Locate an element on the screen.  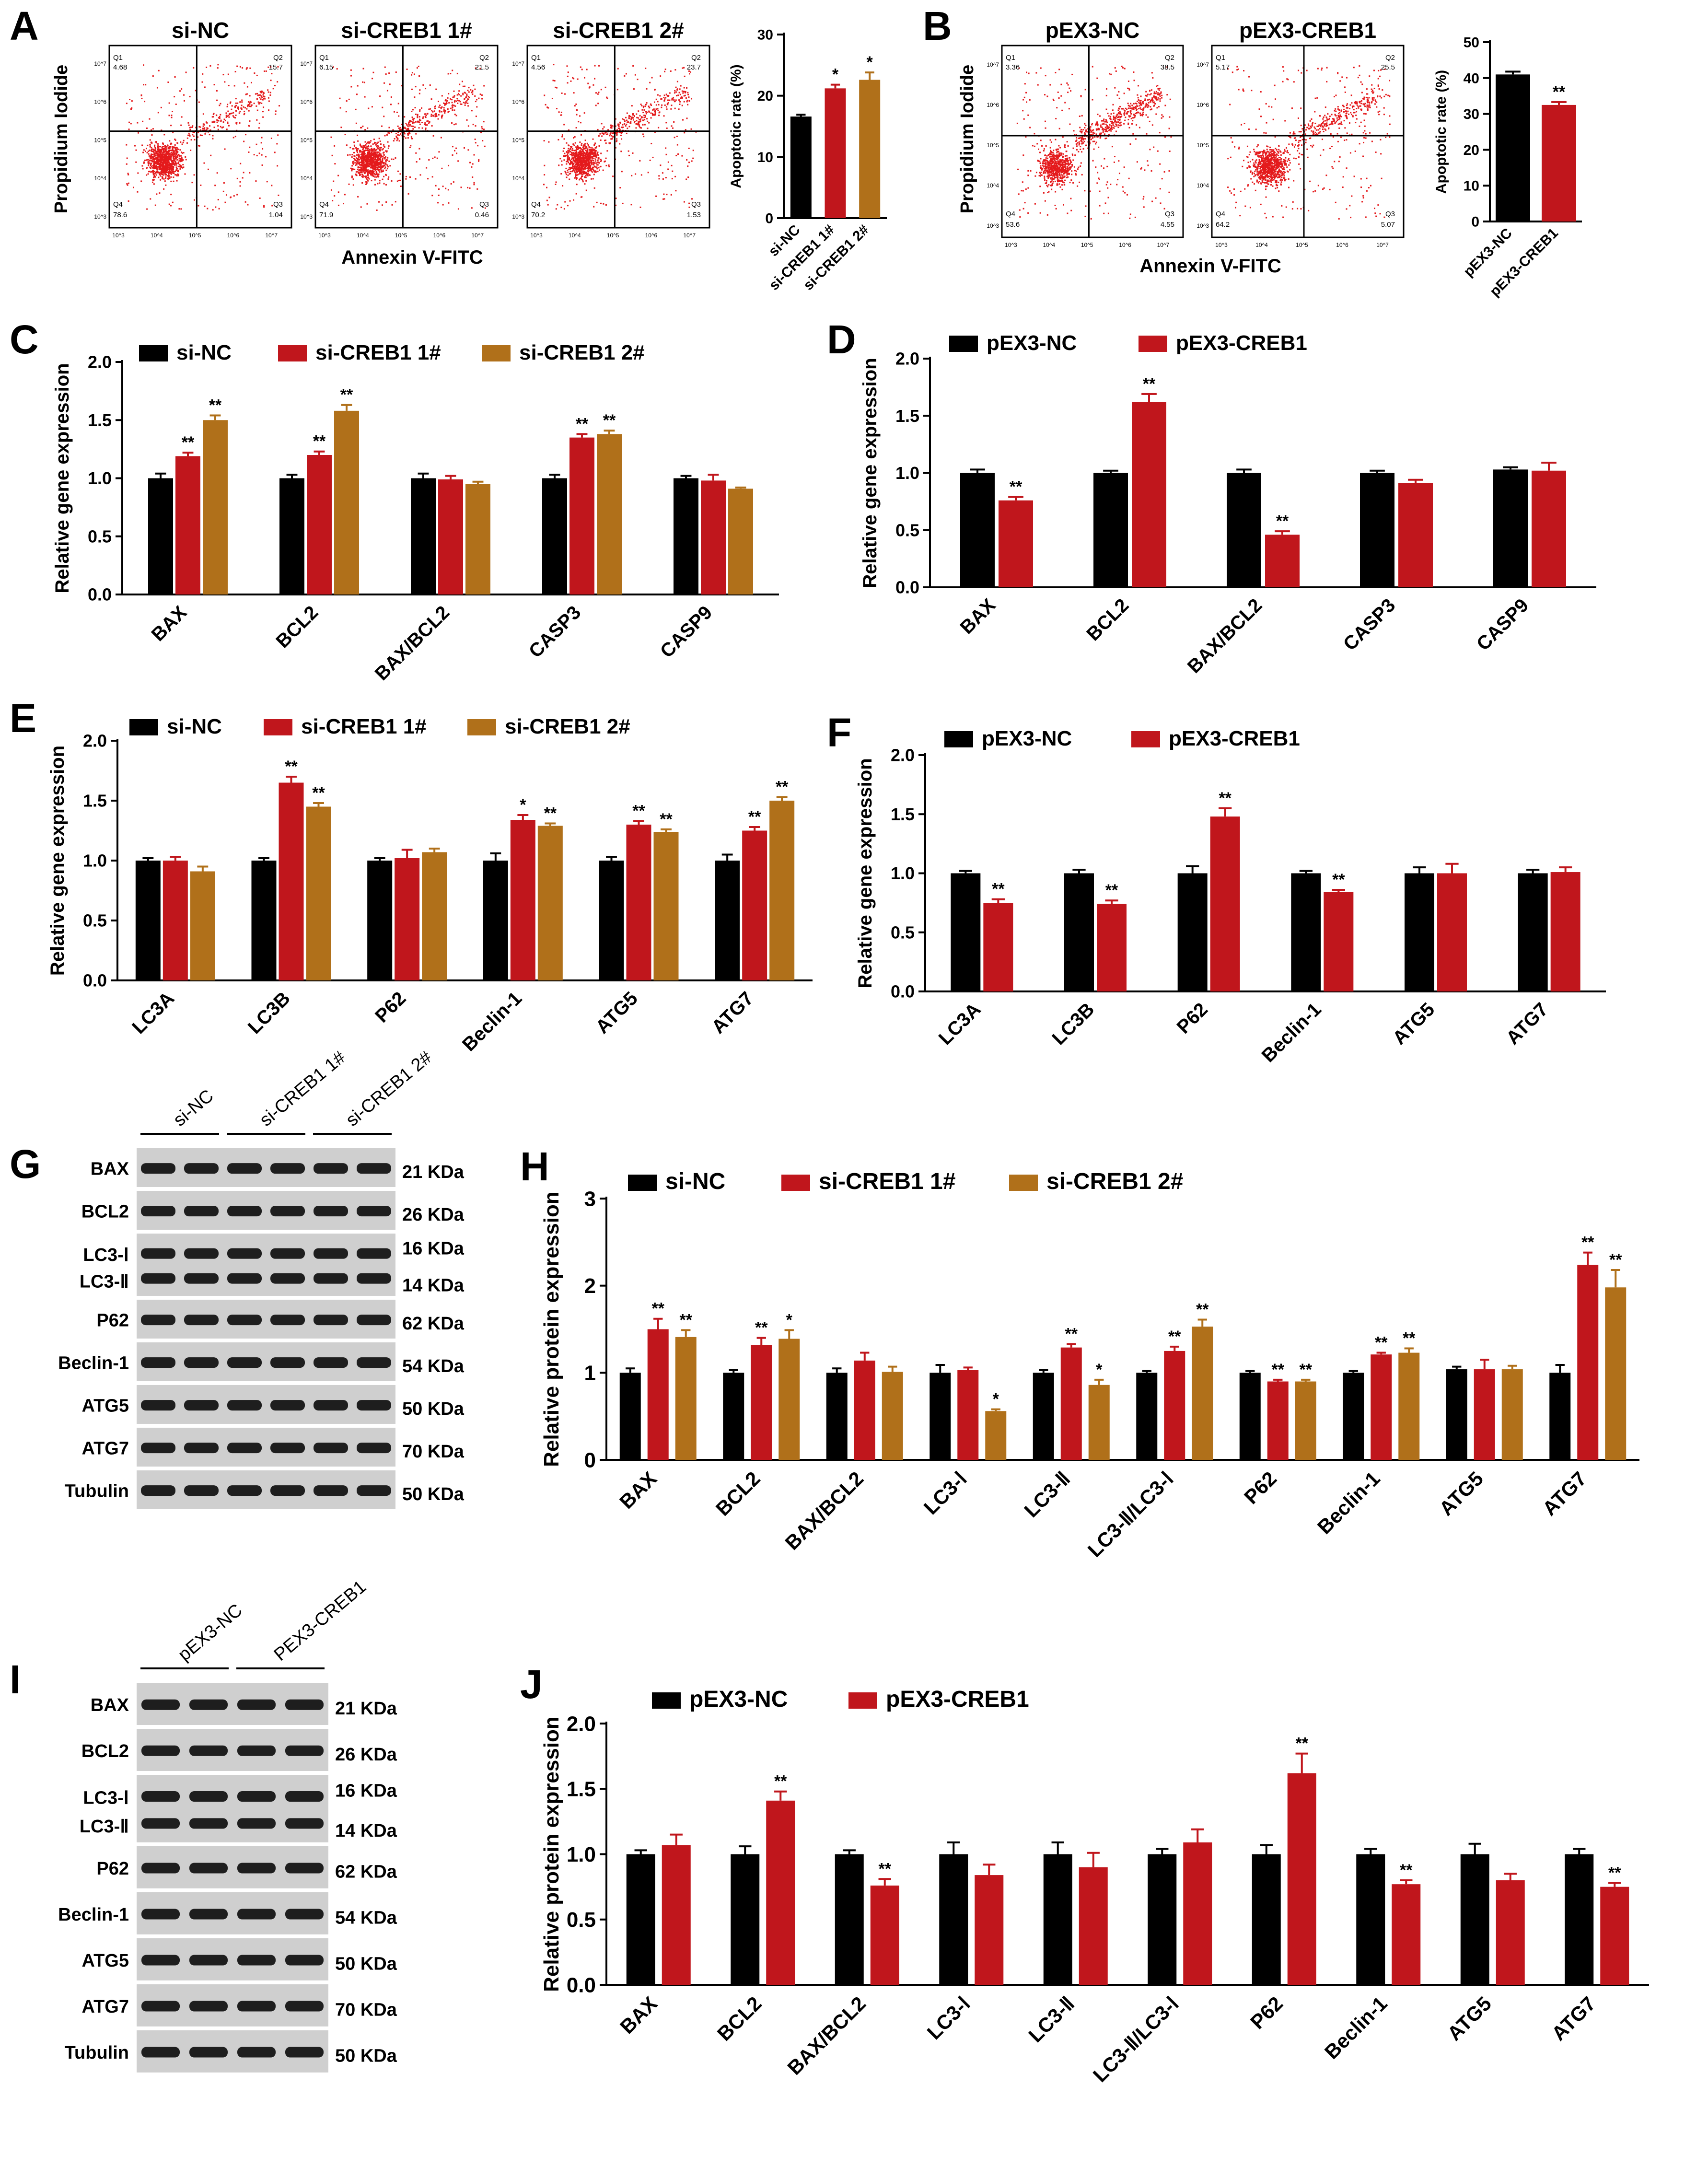
quadrant-value: 15.7 is located at coordinates (276, 67).